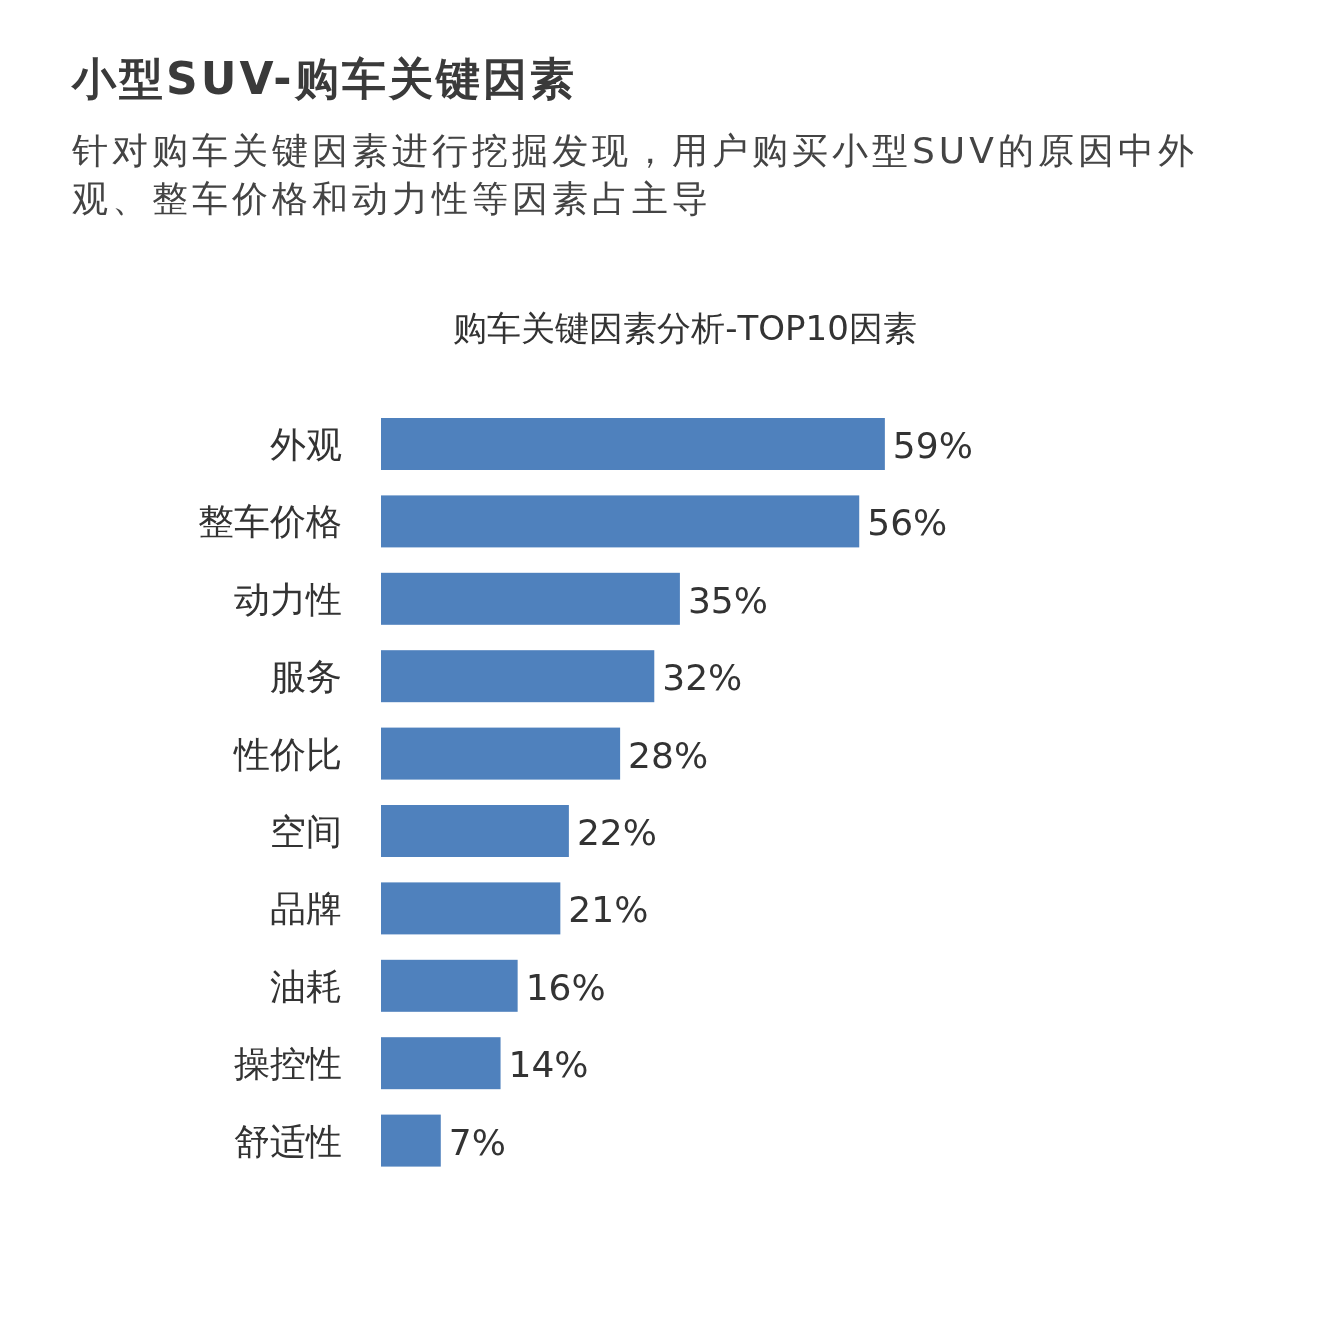 The width and height of the screenshot is (1323, 1323). I want to click on data-label: 32%, so click(702, 678).